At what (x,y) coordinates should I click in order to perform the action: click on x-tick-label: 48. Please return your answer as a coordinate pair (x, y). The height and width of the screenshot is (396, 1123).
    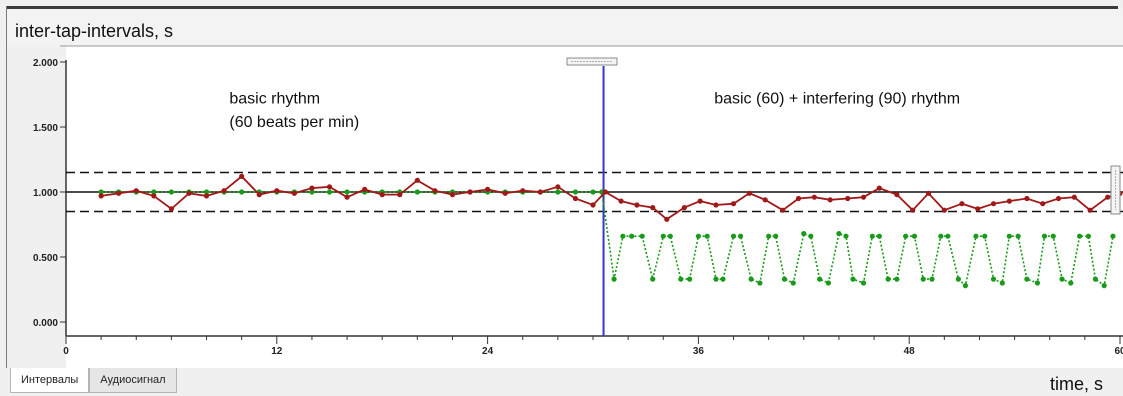
    Looking at the image, I should click on (910, 351).